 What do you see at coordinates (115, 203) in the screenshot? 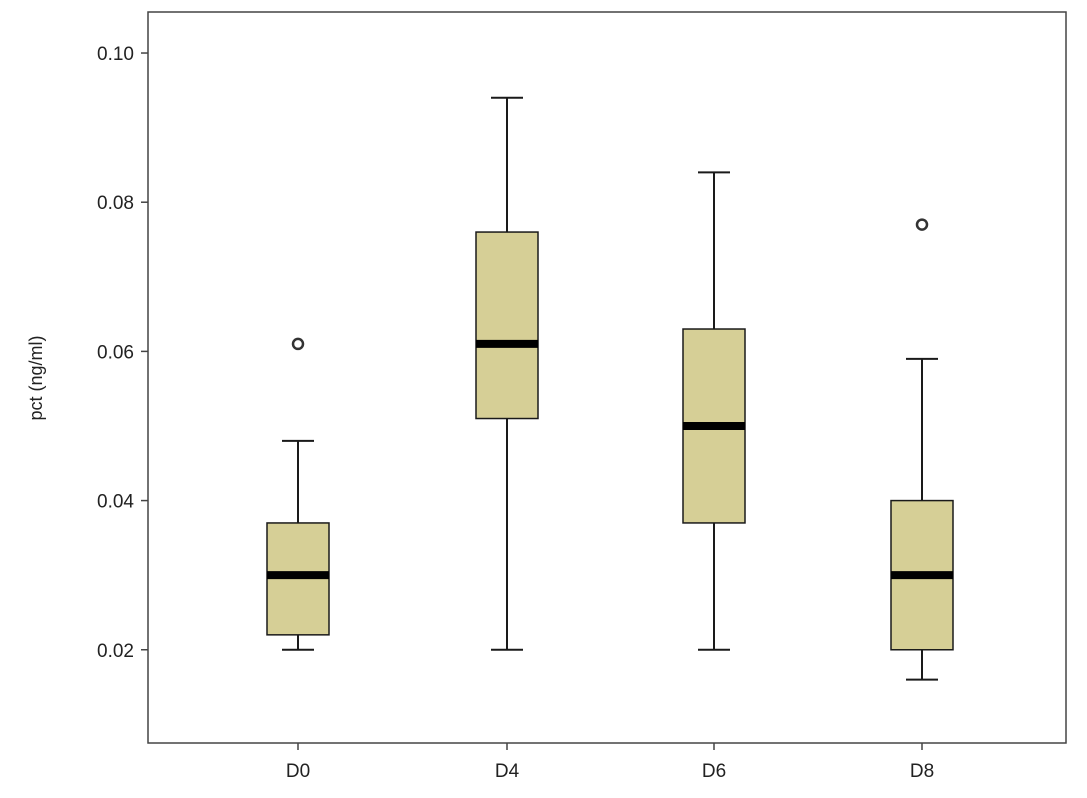
I see `y-tick-label: 0.08` at bounding box center [115, 203].